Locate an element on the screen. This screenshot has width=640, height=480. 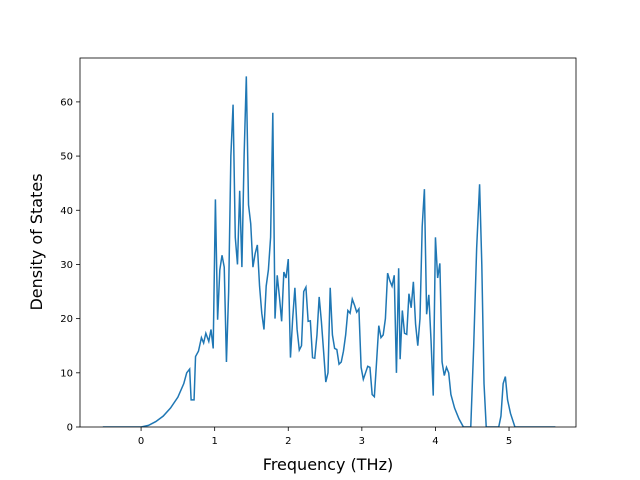
x-tick-label: 2 is located at coordinates (288, 441).